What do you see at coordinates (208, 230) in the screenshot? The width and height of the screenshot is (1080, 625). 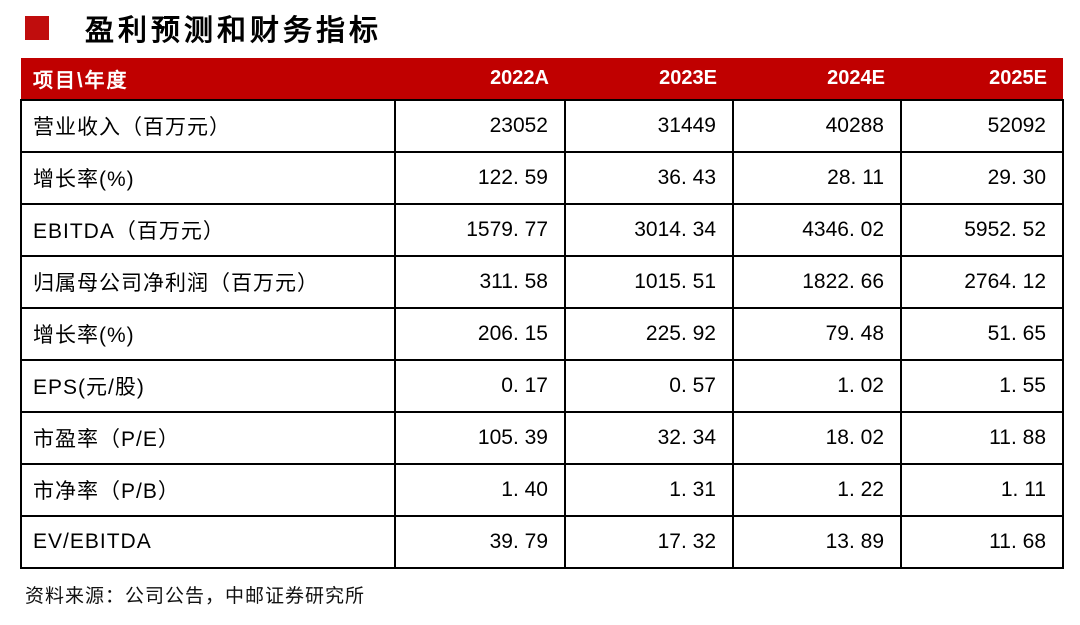 I see `row-label: EBITDA（百万元）` at bounding box center [208, 230].